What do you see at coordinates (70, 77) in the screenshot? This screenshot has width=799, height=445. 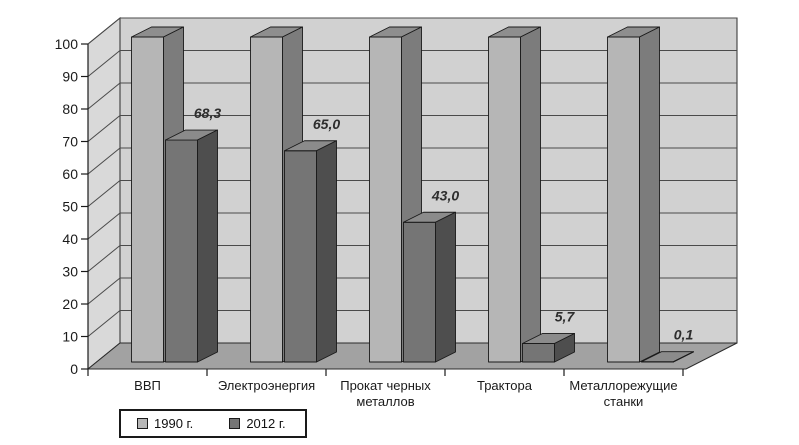 I see `y-axis-label: 90` at bounding box center [70, 77].